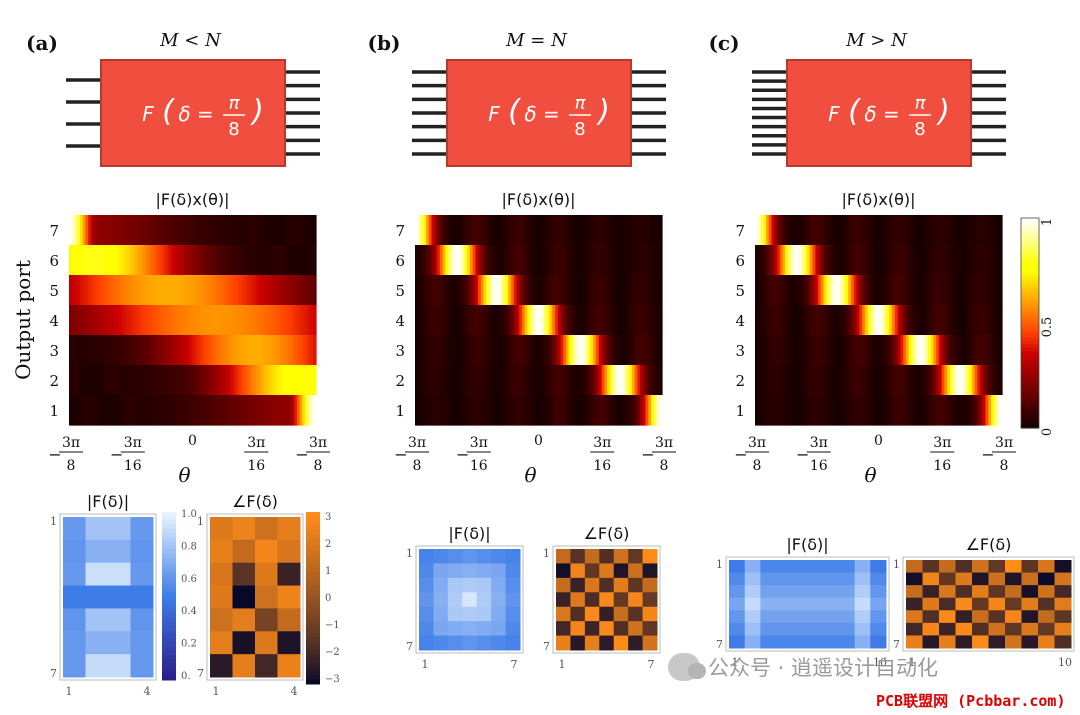 Image resolution: width=1080 pixels, height=715 pixels. I want to click on phase-col-tick: 1, so click(216, 691).